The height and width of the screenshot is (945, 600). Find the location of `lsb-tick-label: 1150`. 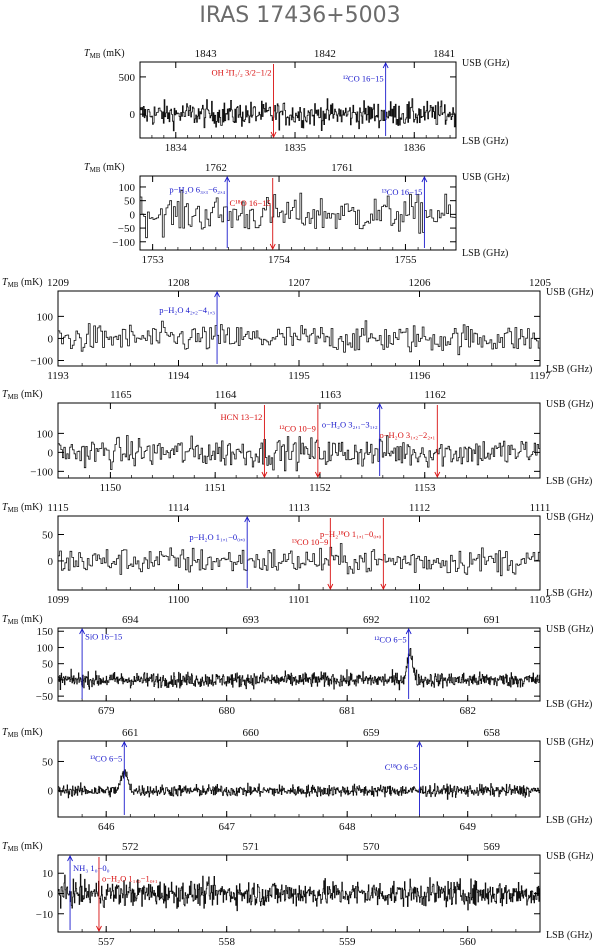

lsb-tick-label: 1150 is located at coordinates (111, 488).